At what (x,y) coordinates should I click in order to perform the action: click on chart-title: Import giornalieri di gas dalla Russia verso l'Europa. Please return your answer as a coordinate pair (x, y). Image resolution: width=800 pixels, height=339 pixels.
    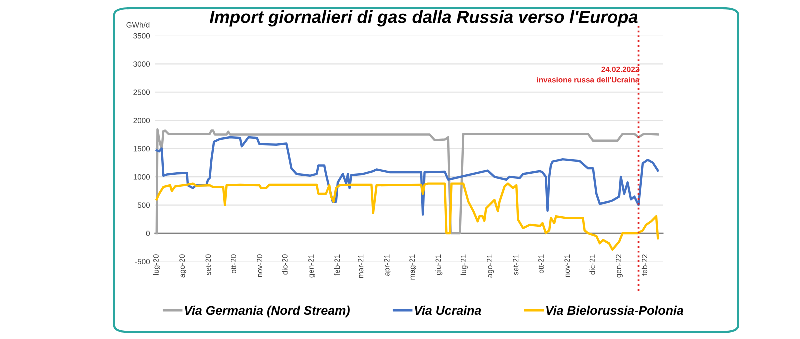
    Looking at the image, I should click on (424, 18).